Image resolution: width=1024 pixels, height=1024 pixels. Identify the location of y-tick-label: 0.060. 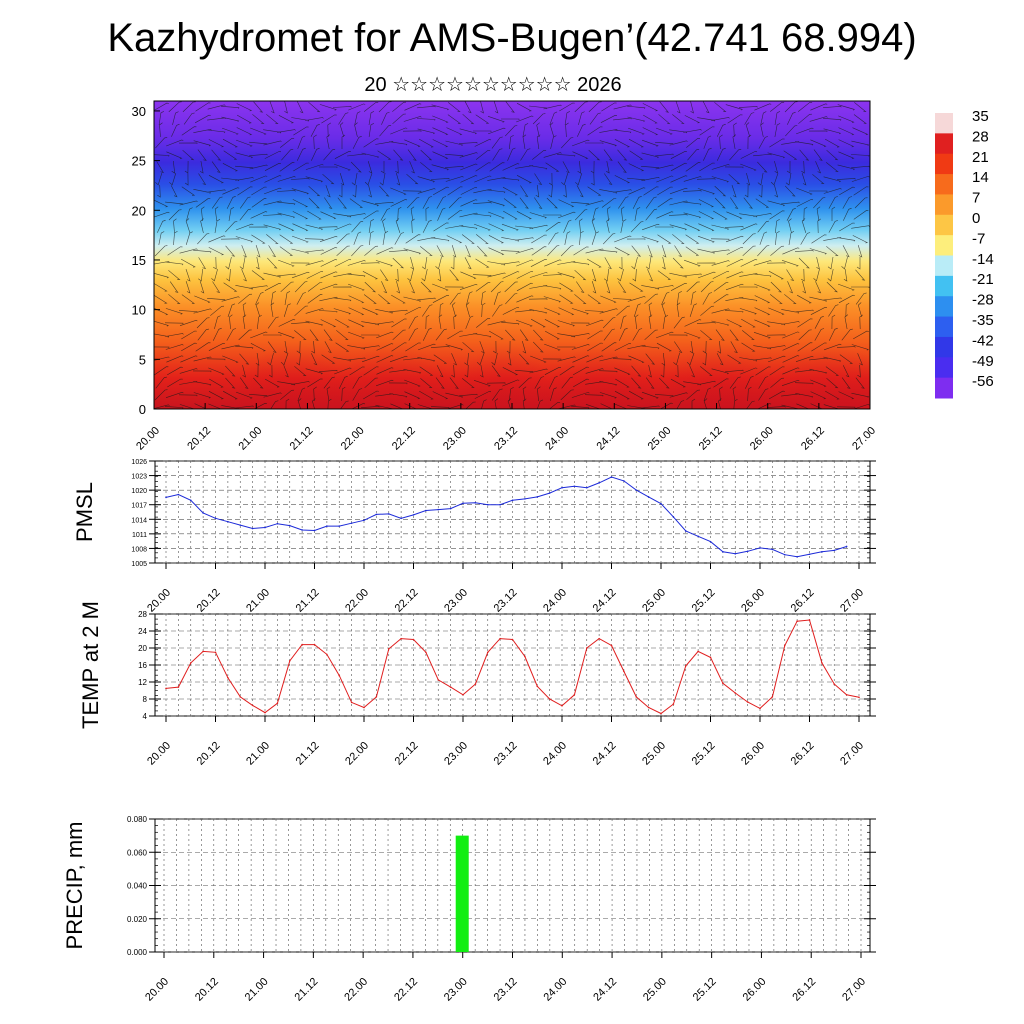
(137, 852).